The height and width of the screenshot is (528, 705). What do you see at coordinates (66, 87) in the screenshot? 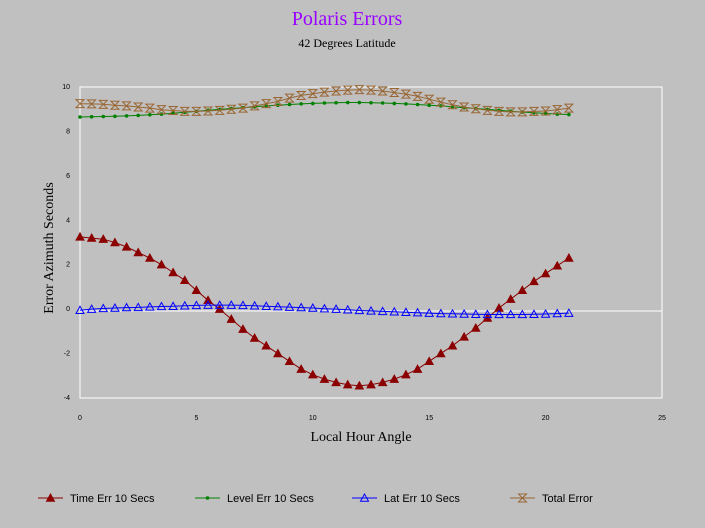
I see `y-tick-label: 10` at bounding box center [66, 87].